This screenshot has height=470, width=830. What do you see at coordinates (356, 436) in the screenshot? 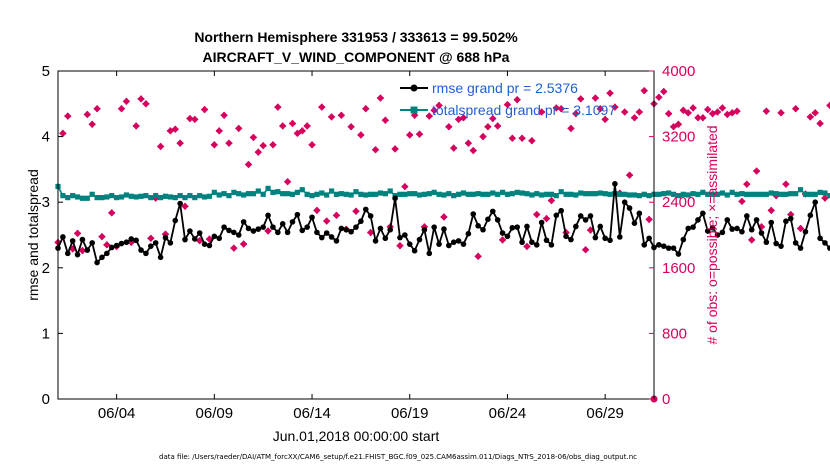
I see `x-axis-label: Jun.01,2018 00:00:00 start` at bounding box center [356, 436].